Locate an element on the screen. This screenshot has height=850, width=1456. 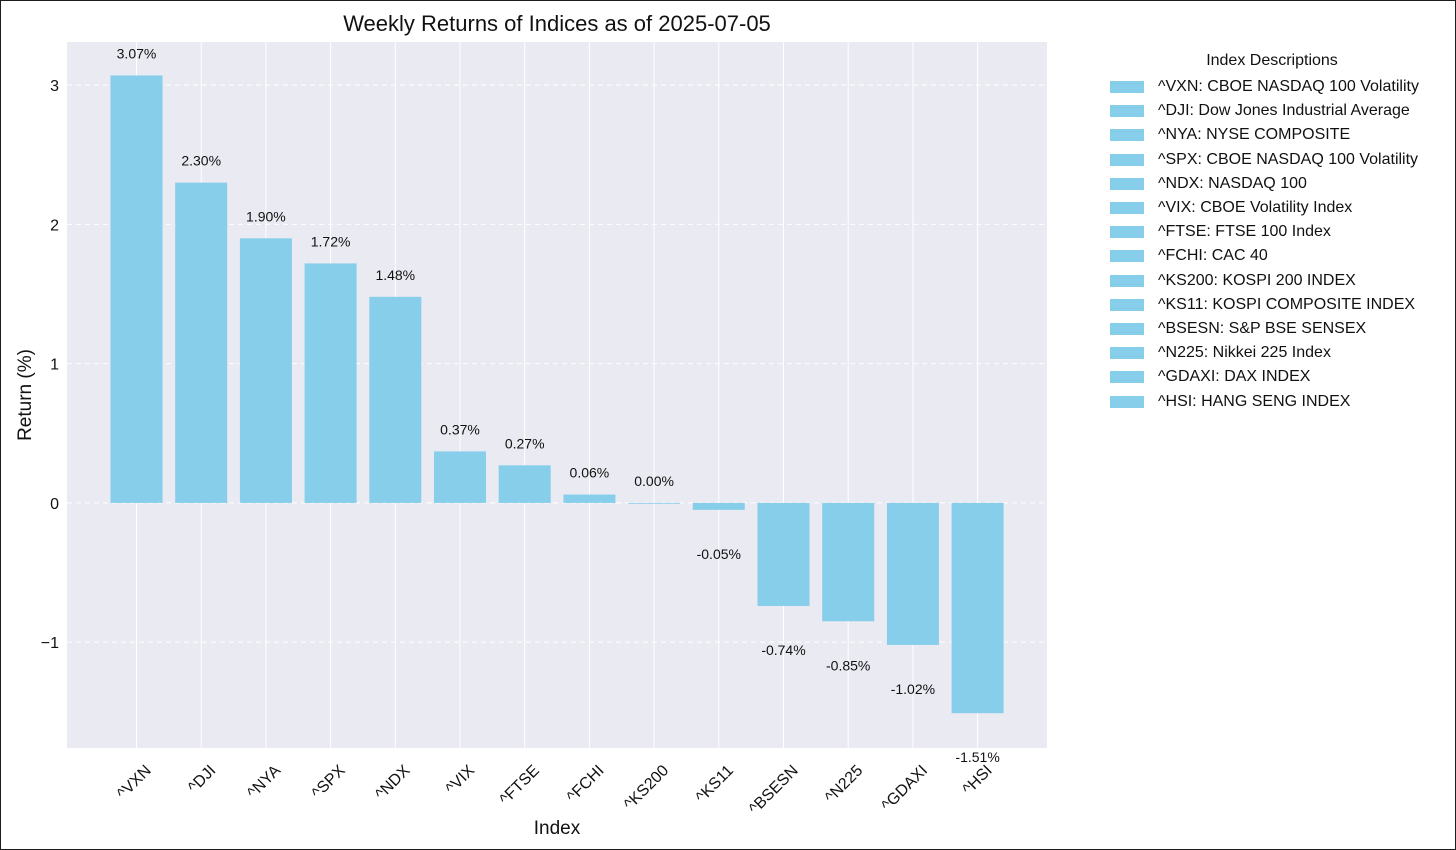
legend-entry: ^KS200: KOSPI 200 INDEX is located at coordinates (1280, 281).